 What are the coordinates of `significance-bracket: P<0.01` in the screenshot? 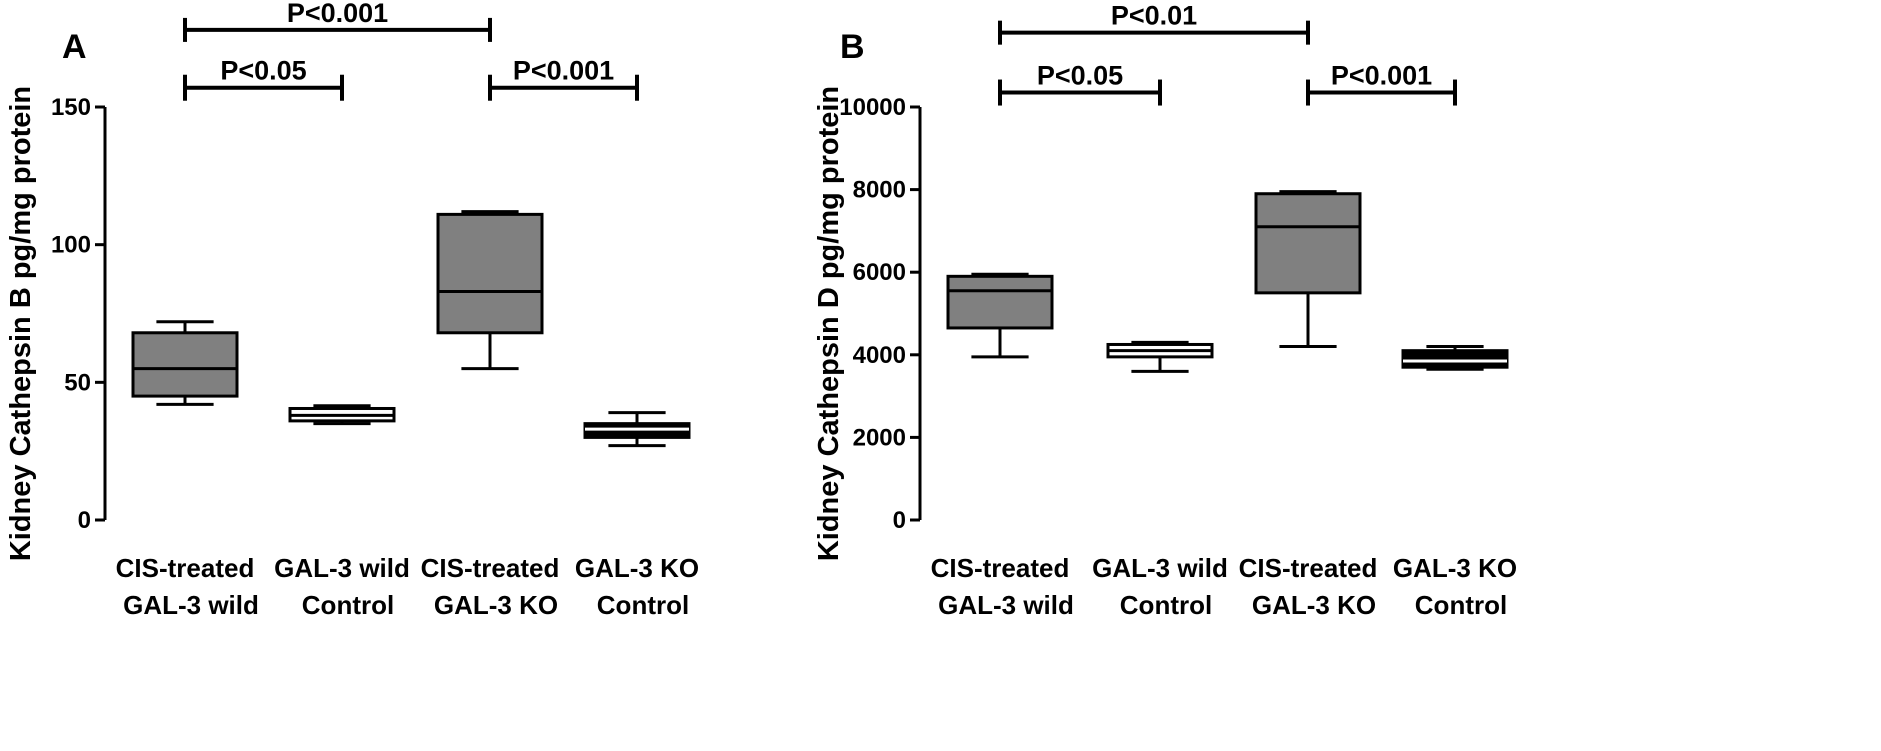 It's located at (1154, 23).